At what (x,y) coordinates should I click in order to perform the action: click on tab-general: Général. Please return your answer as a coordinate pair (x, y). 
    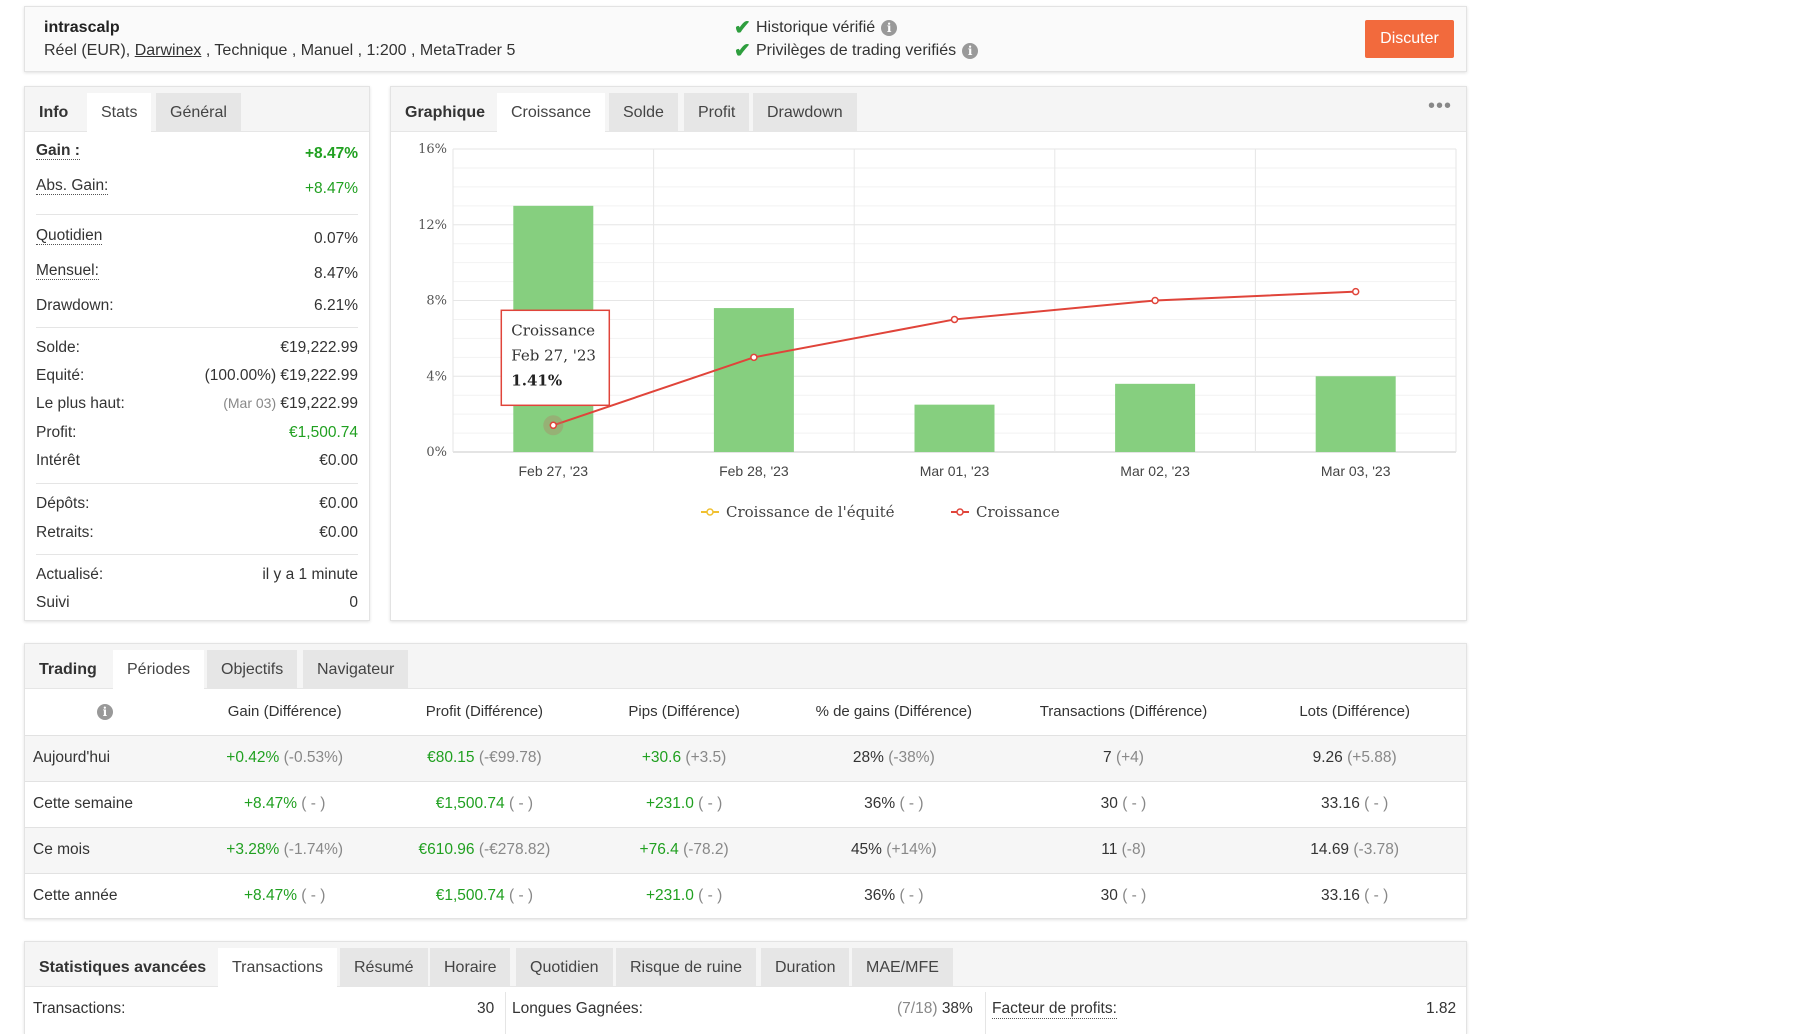
    Looking at the image, I should click on (198, 112).